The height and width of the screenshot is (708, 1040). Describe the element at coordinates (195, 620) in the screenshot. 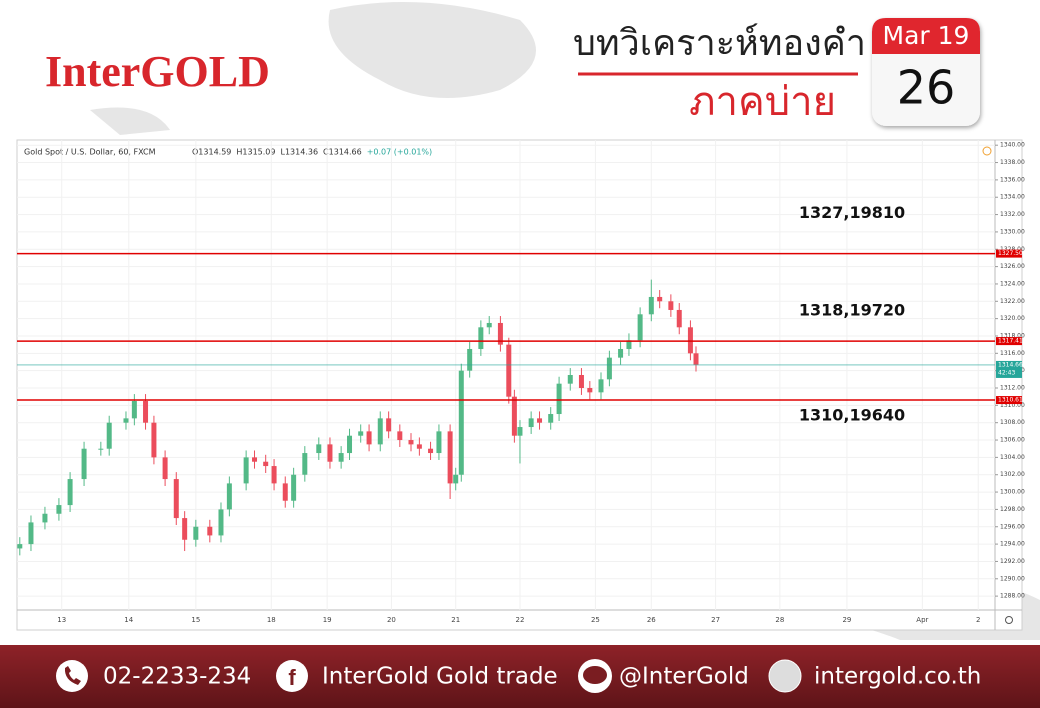

I see `x-tick-label: 15` at that location.